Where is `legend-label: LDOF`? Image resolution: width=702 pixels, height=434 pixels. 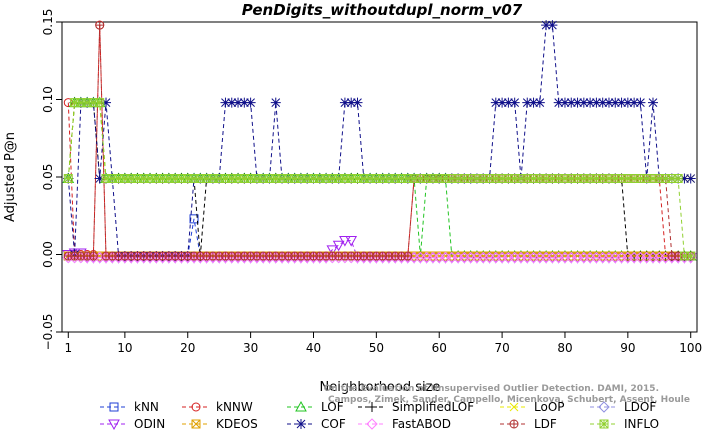
legend-label: LDOF is located at coordinates (640, 407).